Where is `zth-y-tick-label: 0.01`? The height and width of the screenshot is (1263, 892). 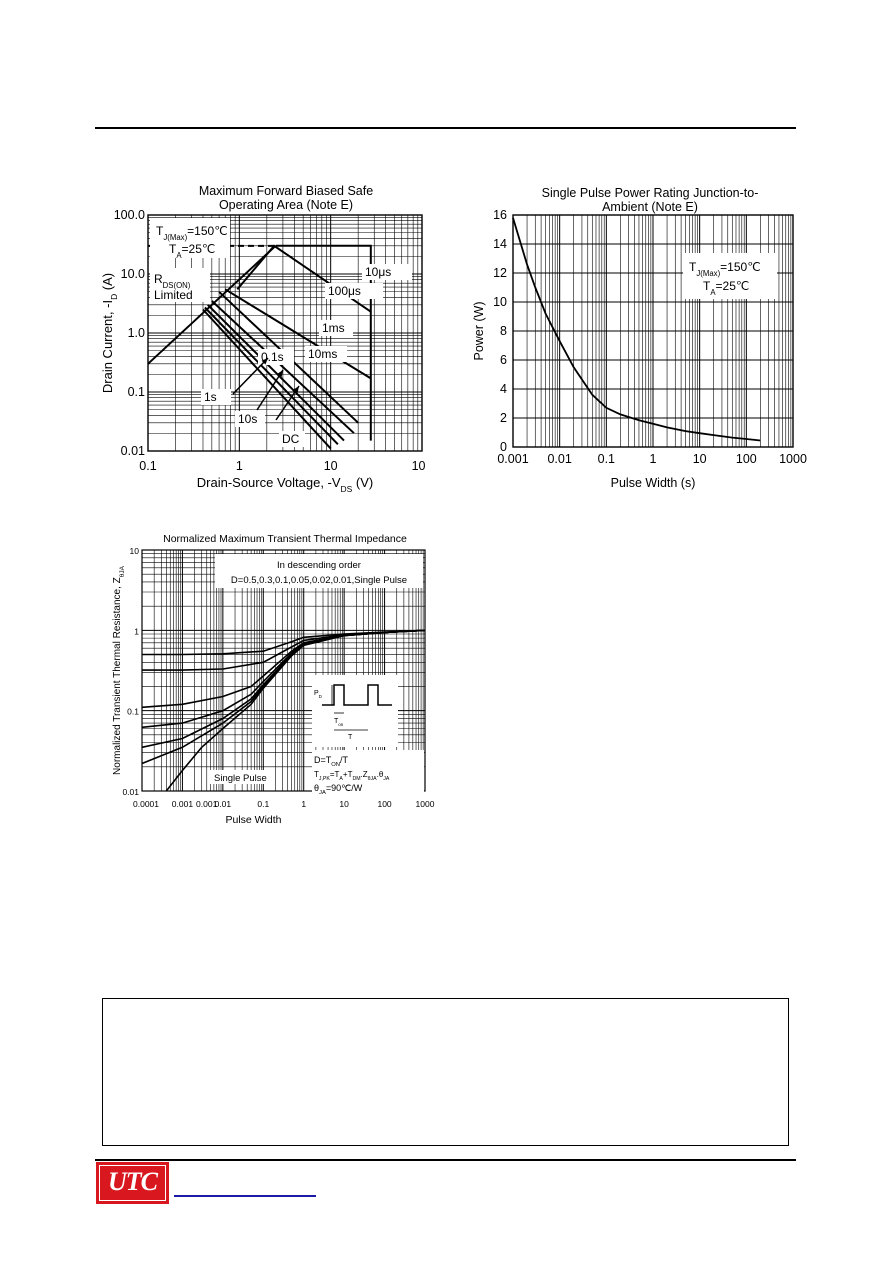
zth-y-tick-label: 0.01 is located at coordinates (130, 792).